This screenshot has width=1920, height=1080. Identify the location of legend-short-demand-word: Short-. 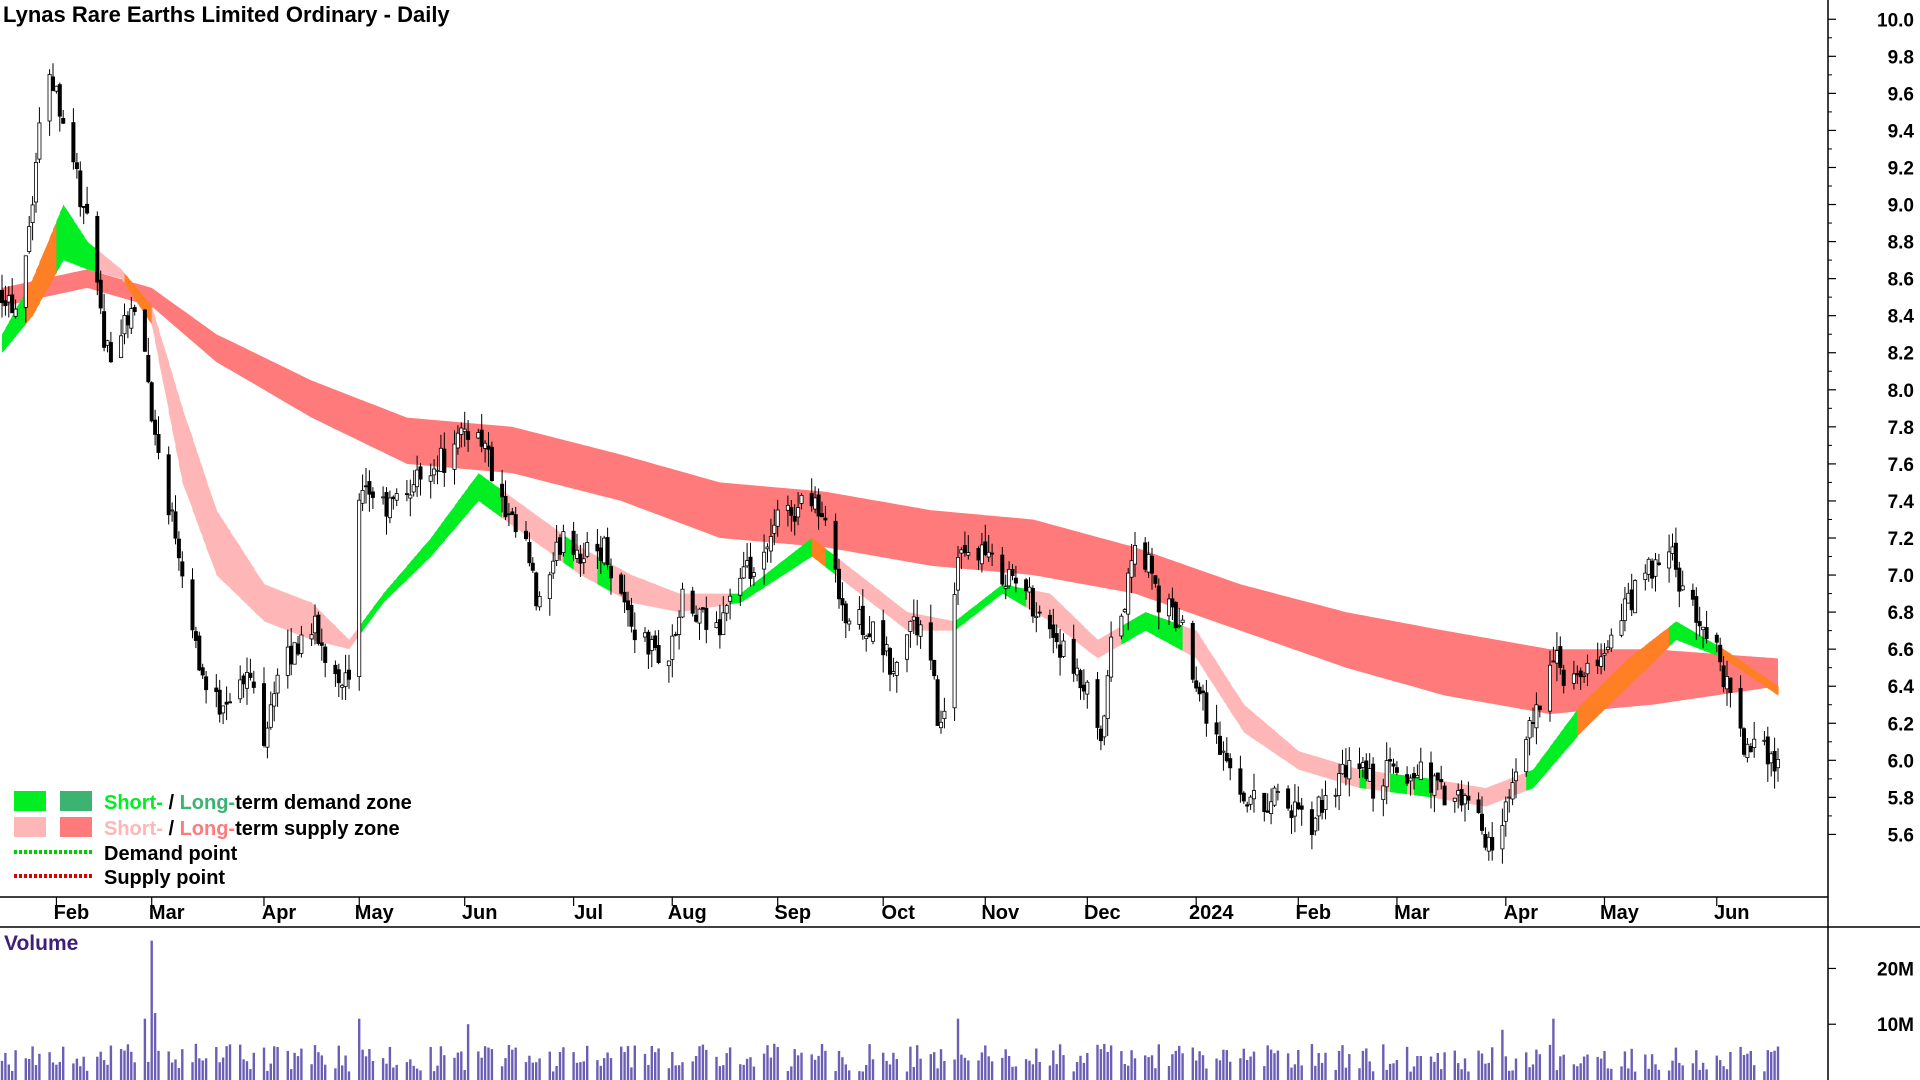
(133, 803).